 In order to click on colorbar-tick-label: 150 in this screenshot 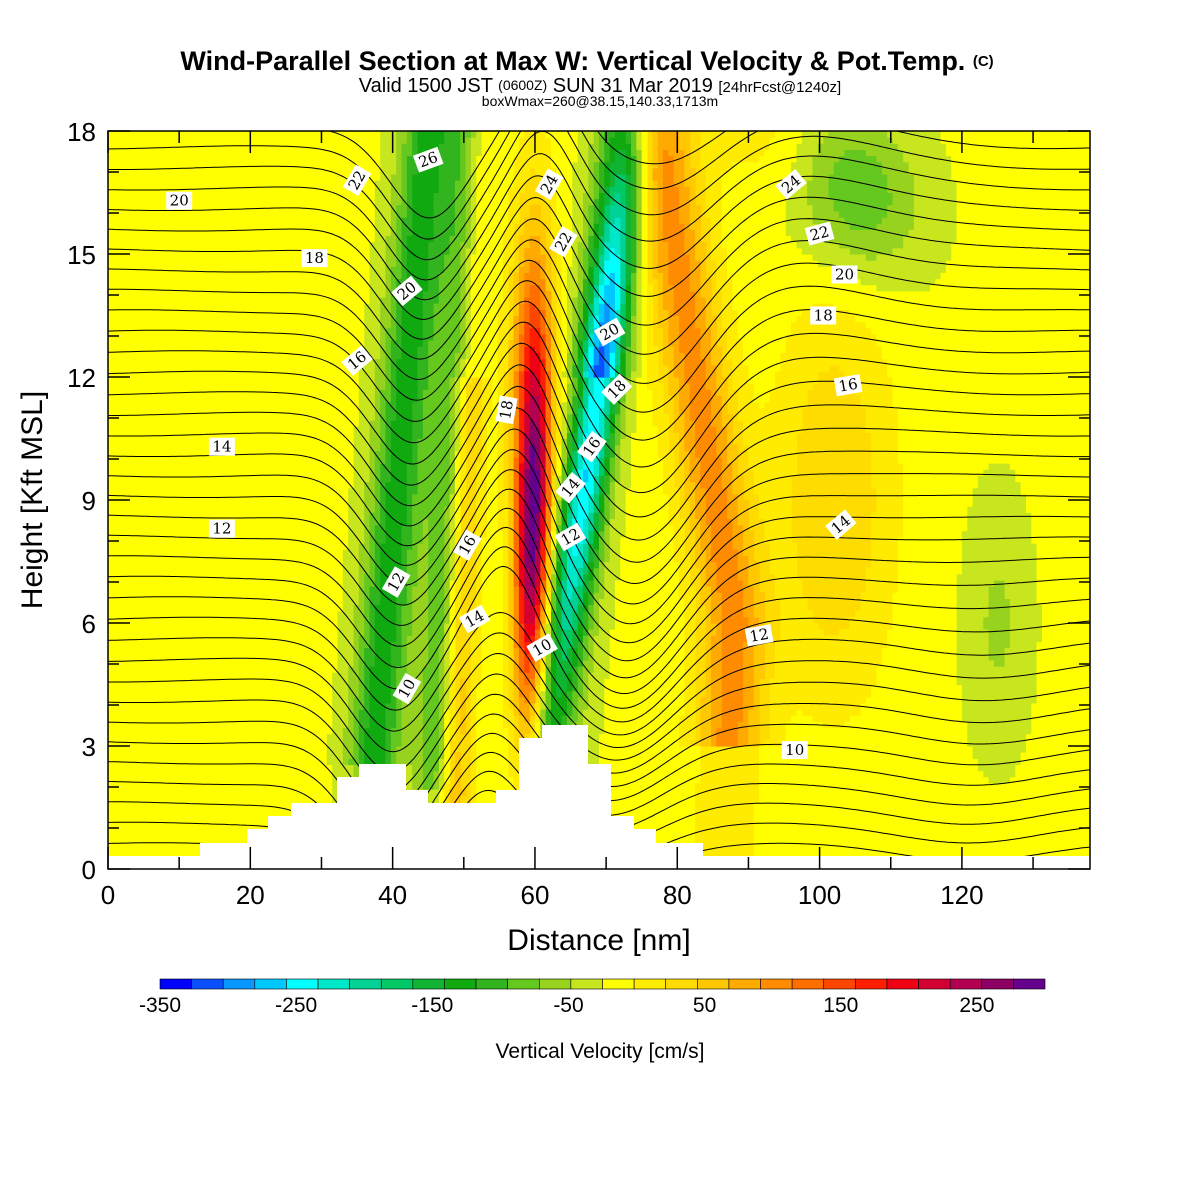, I will do `click(840, 1005)`.